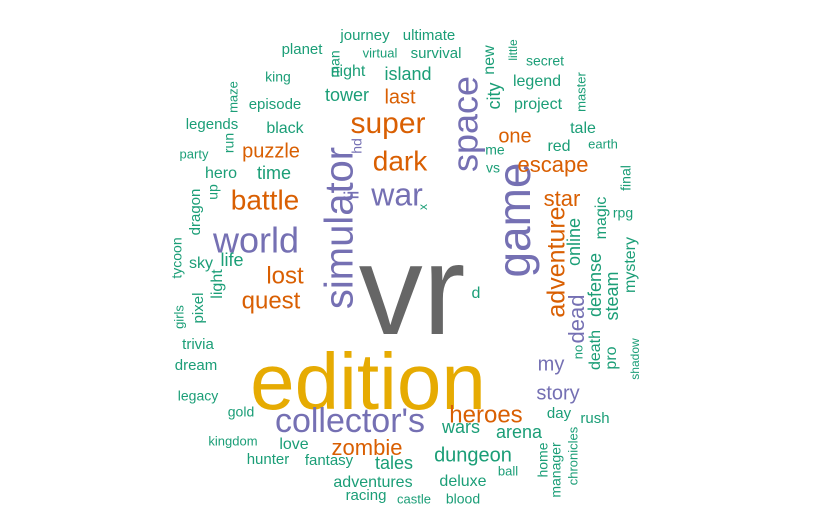  Describe the element at coordinates (545, 61) in the screenshot. I see `word-secret: secret` at that location.